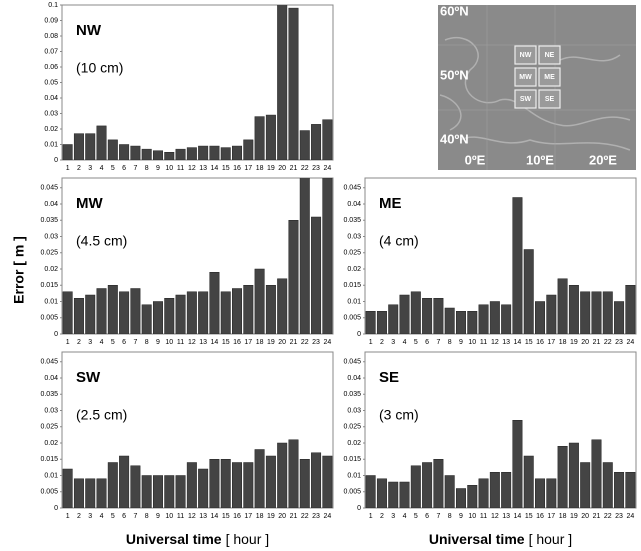 The height and width of the screenshot is (551, 641). Describe the element at coordinates (99, 68) in the screenshot. I see `panel-subtitle: (10 cm)` at that location.